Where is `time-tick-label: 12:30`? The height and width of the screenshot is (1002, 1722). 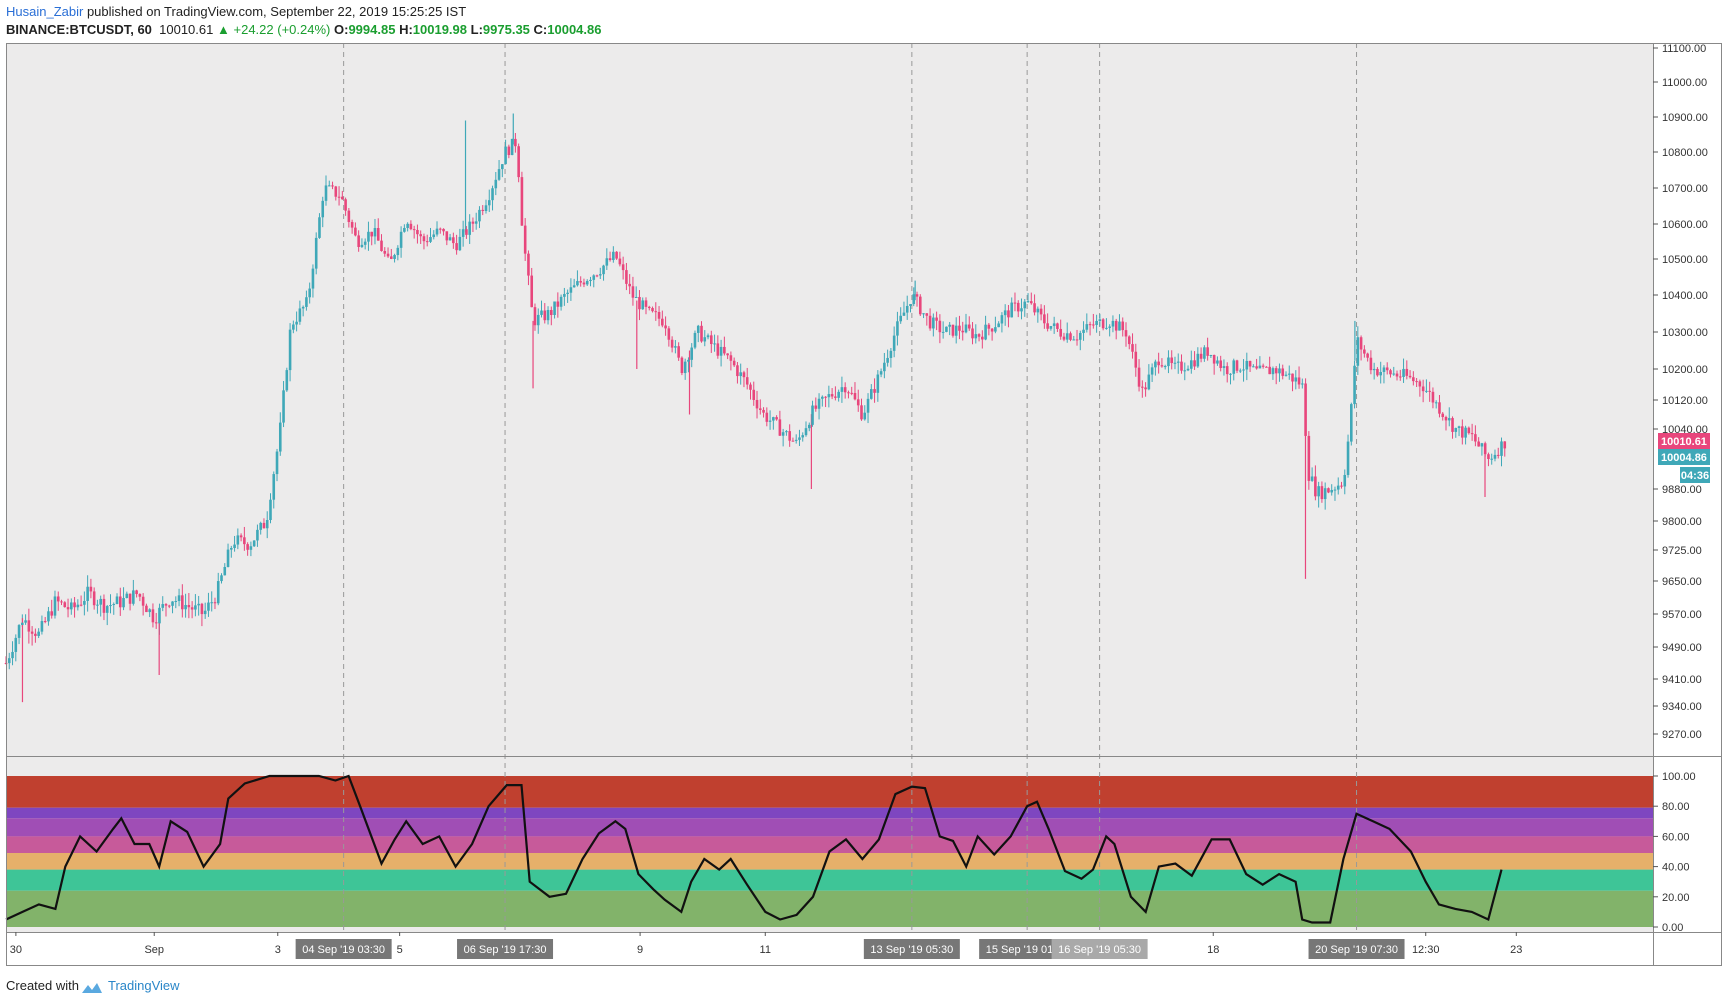
time-tick-label: 12:30 is located at coordinates (1426, 950).